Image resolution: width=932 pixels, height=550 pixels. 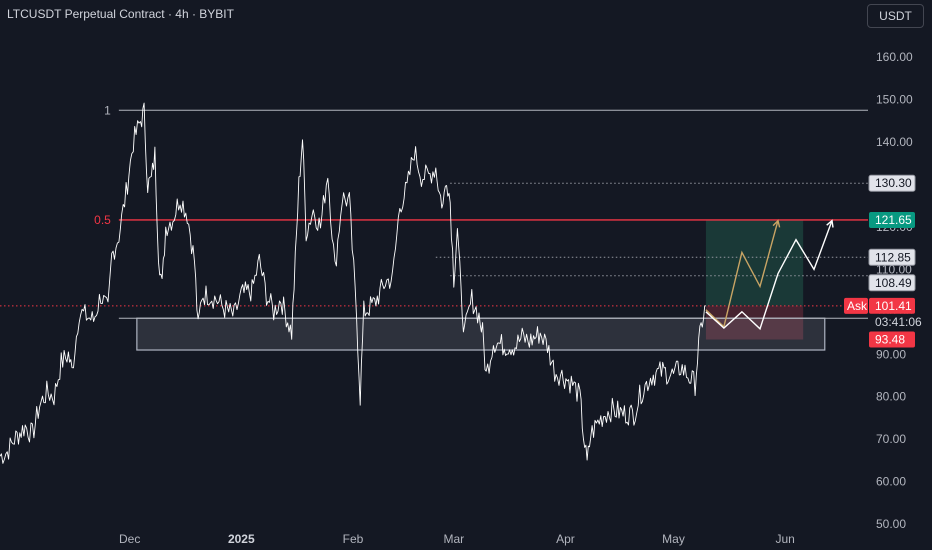 I want to click on y-tick-label: 60.00, so click(x=891, y=482).